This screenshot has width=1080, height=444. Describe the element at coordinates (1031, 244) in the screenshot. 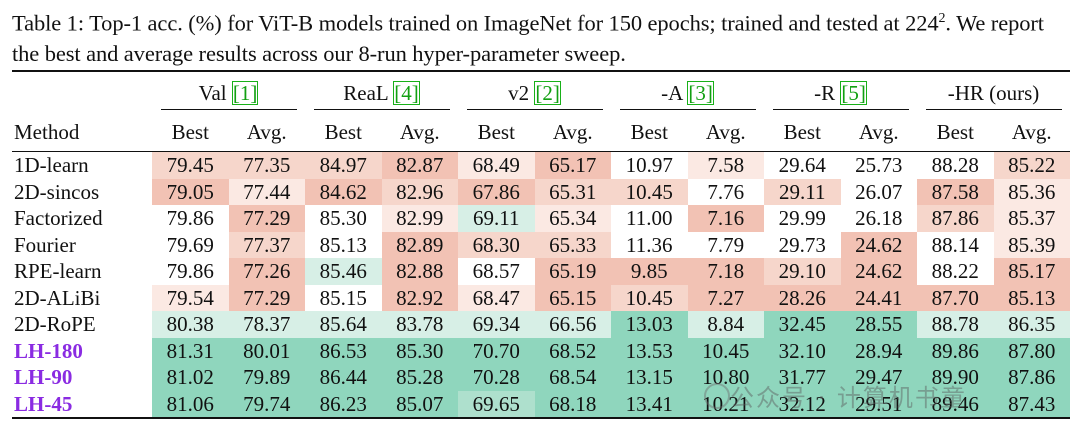

I see `avg-value-cell: 85.39` at that location.